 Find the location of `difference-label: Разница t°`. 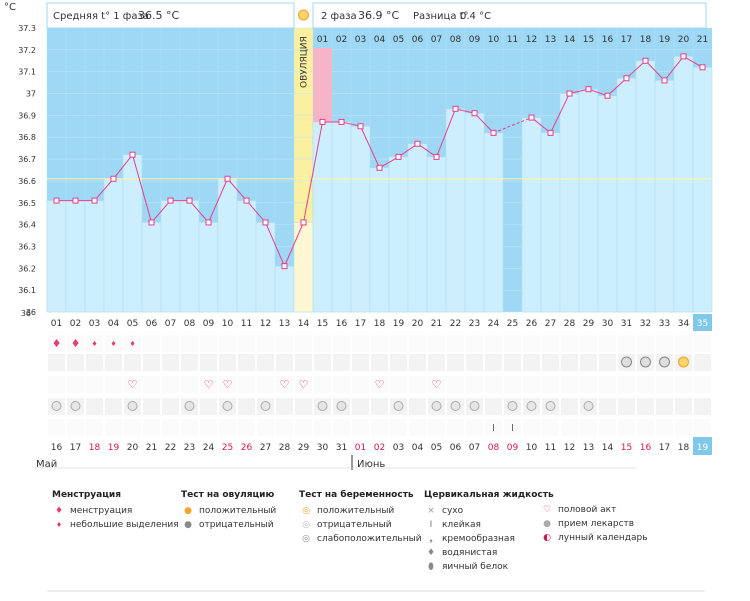

difference-label: Разница t° is located at coordinates (441, 16).